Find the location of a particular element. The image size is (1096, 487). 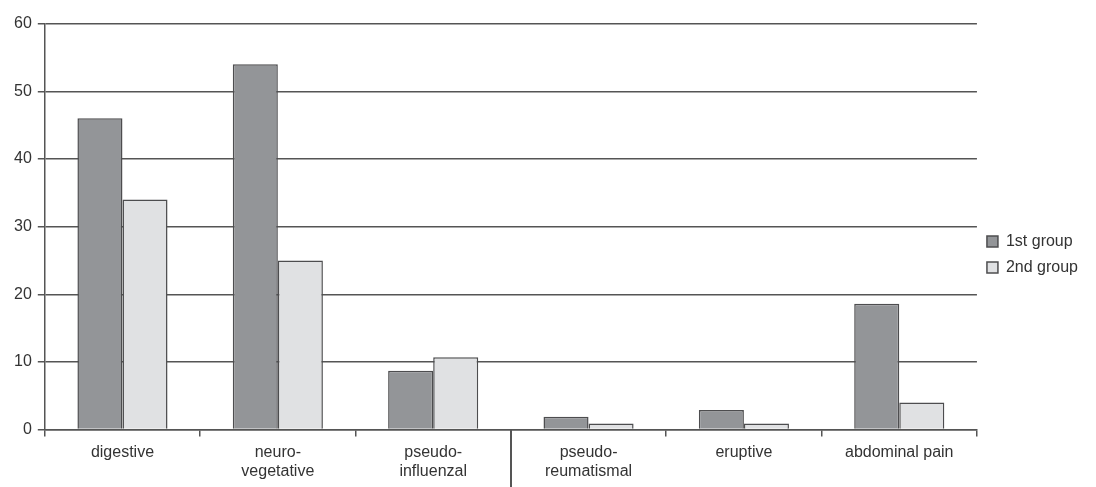

x-tick-label: eruptive is located at coordinates (744, 451).